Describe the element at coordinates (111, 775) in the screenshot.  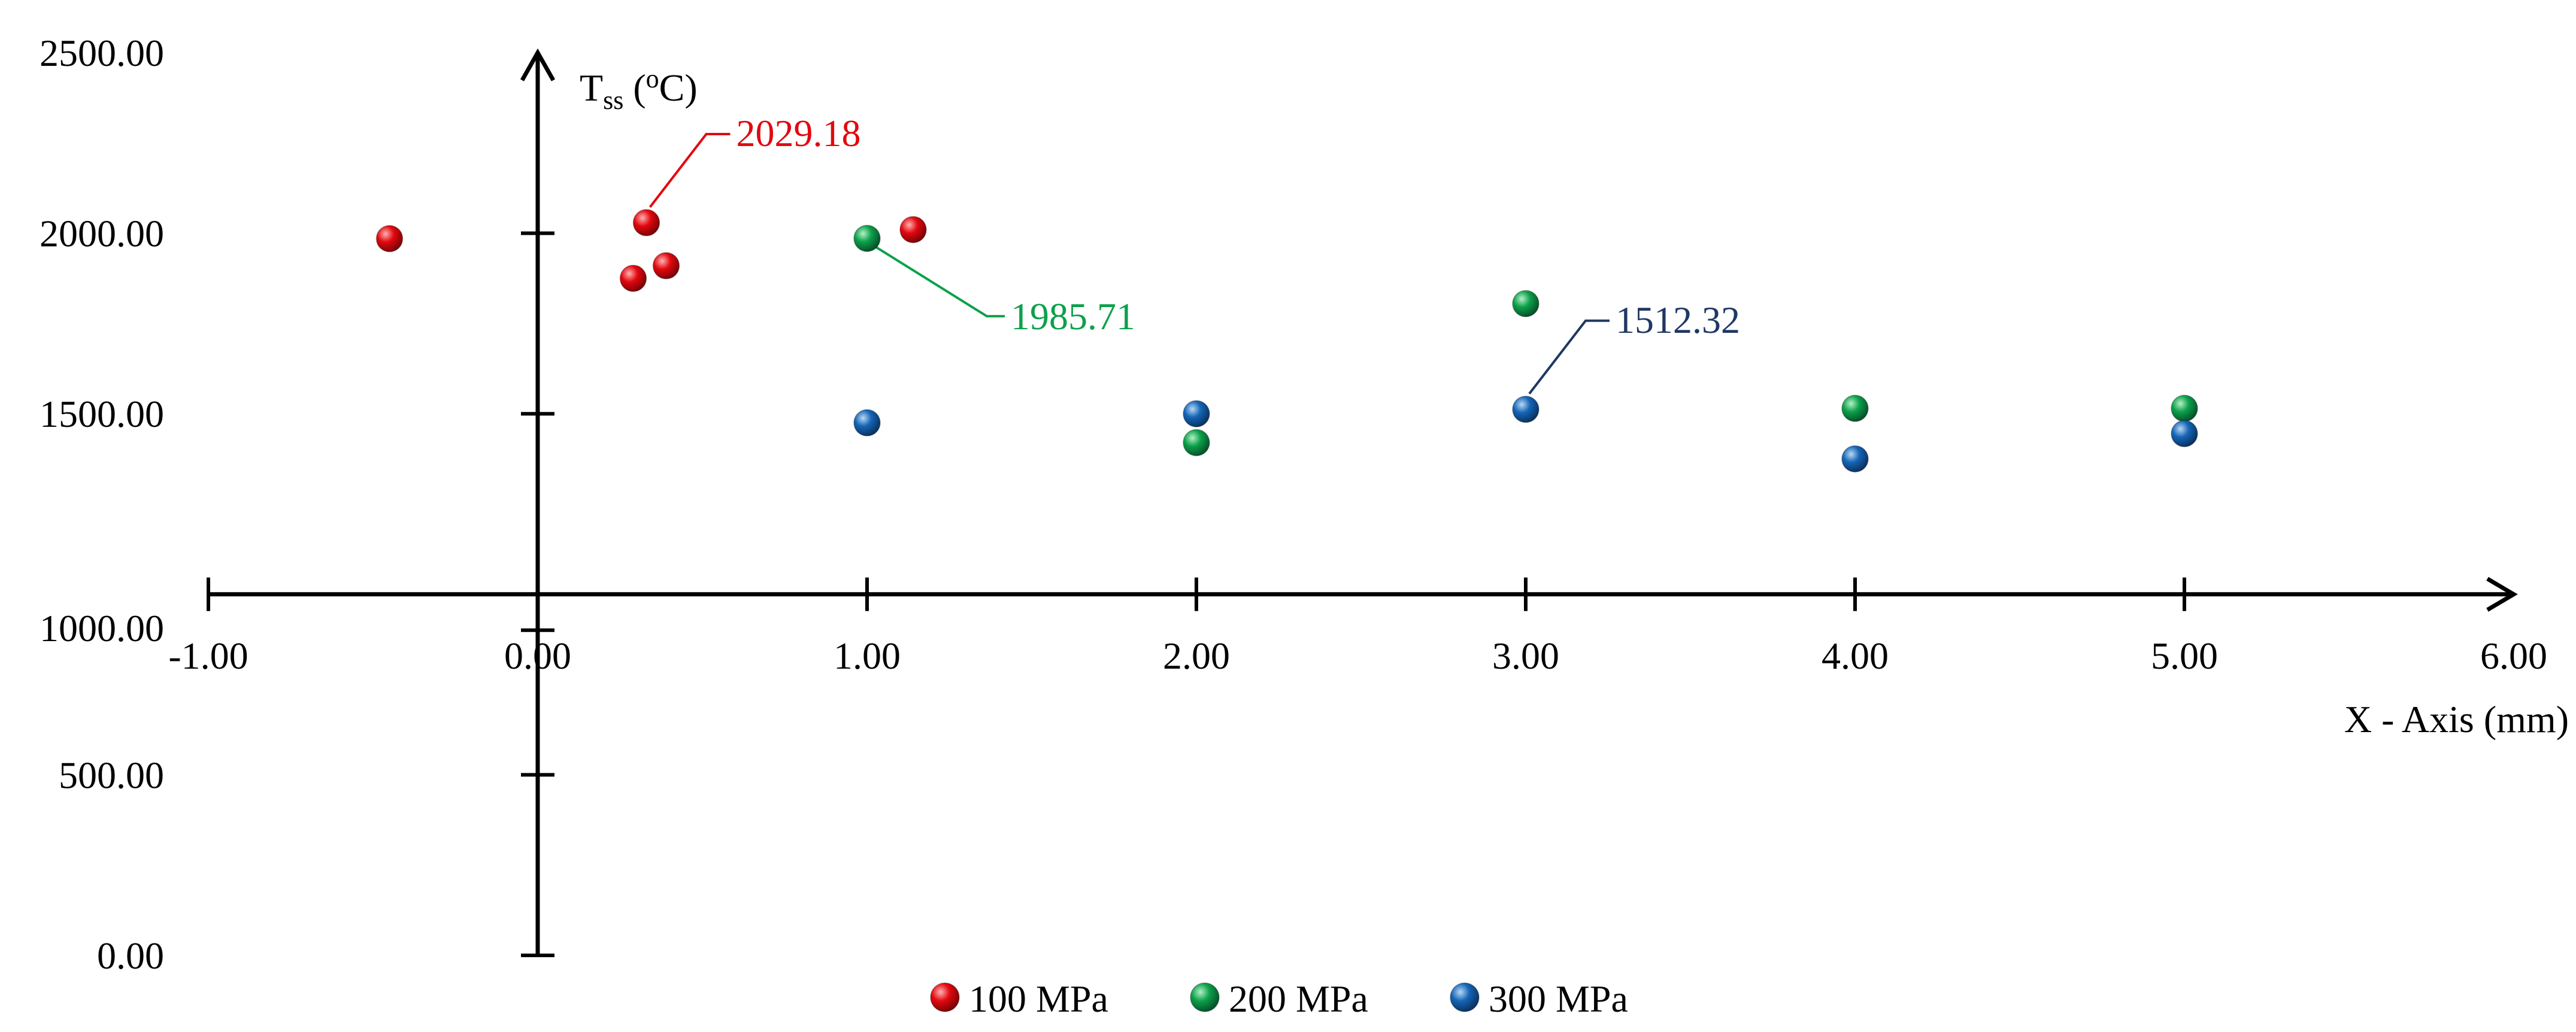
I see `y-tick-label: 500.00` at that location.